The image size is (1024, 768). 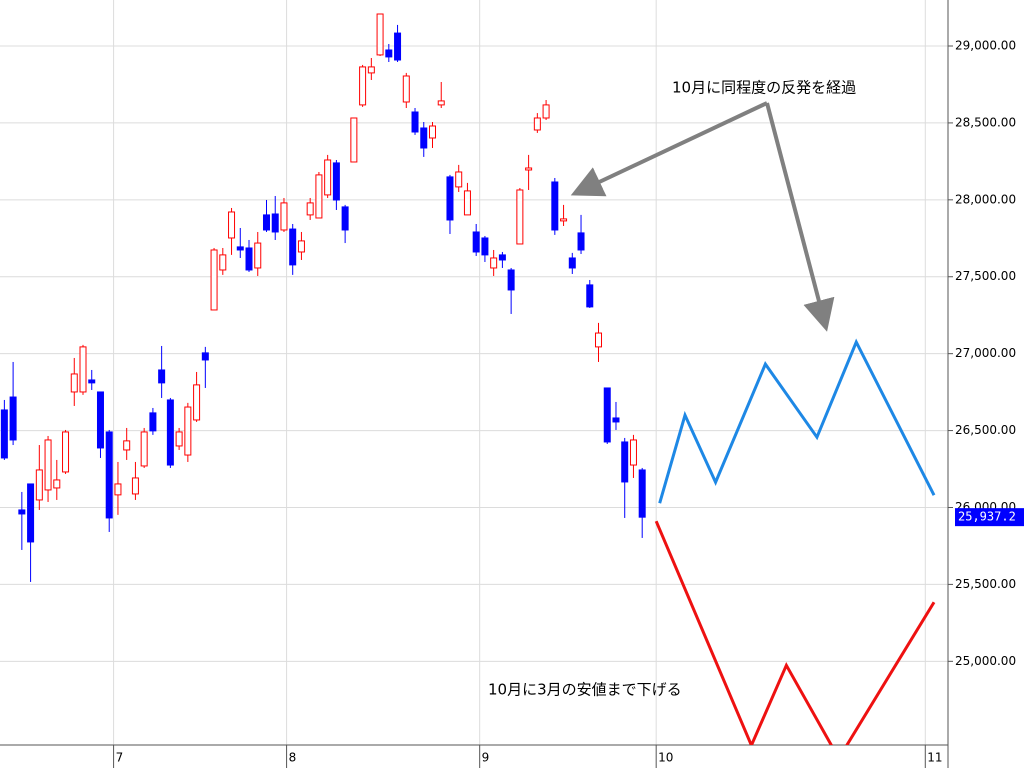 I want to click on y-tick-label: 25,000.00, so click(x=985, y=661).